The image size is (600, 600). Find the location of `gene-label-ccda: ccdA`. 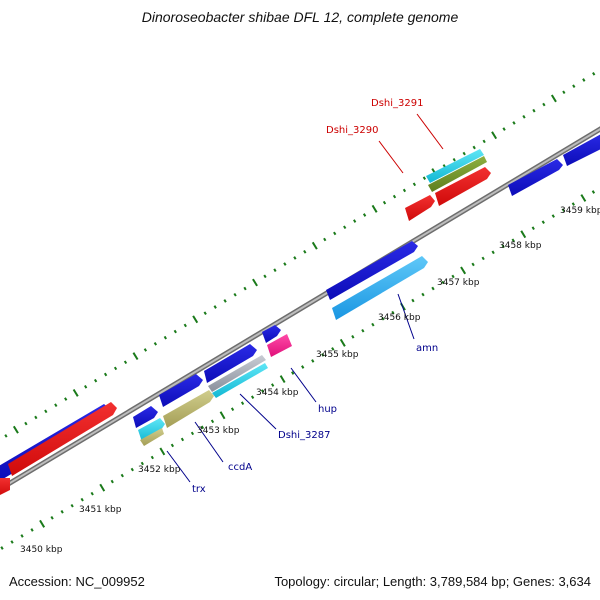

gene-label-ccda: ccdA is located at coordinates (240, 467).